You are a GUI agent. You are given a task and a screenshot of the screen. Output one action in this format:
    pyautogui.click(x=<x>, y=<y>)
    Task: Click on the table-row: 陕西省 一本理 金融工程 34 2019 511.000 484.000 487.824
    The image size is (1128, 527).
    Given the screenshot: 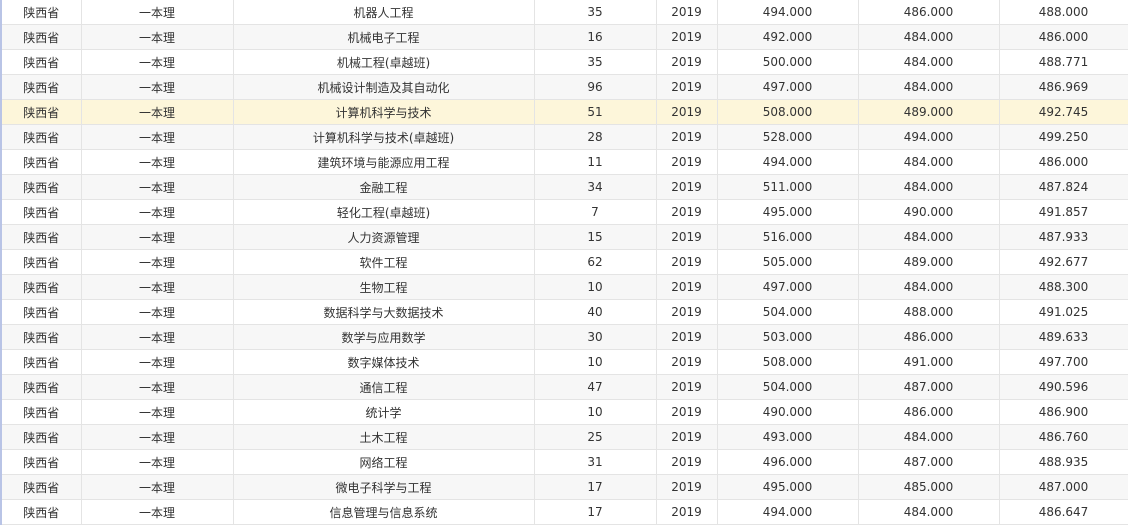 What is the action you would take?
    pyautogui.click(x=565, y=187)
    